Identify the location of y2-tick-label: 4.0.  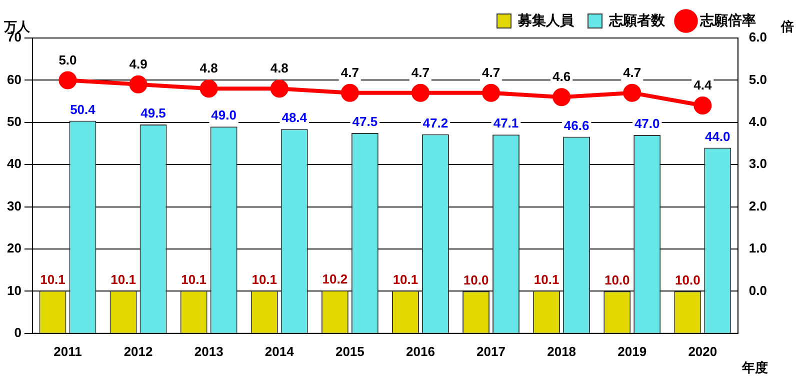
(758, 121).